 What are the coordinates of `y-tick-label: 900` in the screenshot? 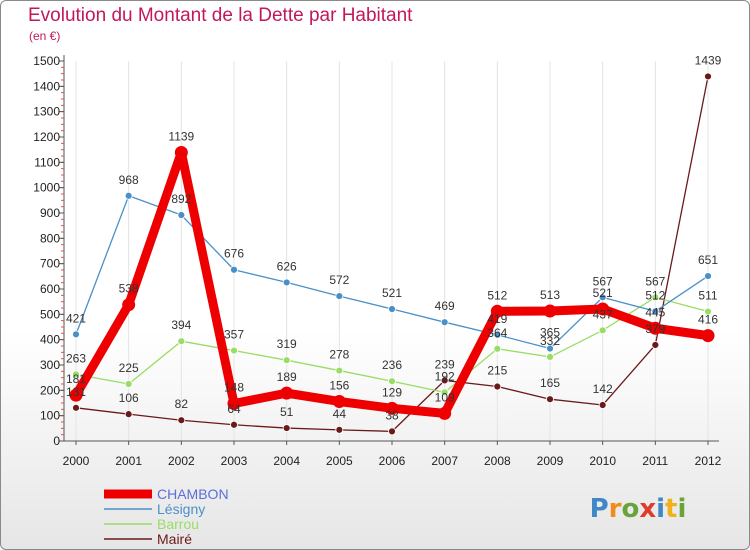 It's located at (50, 213).